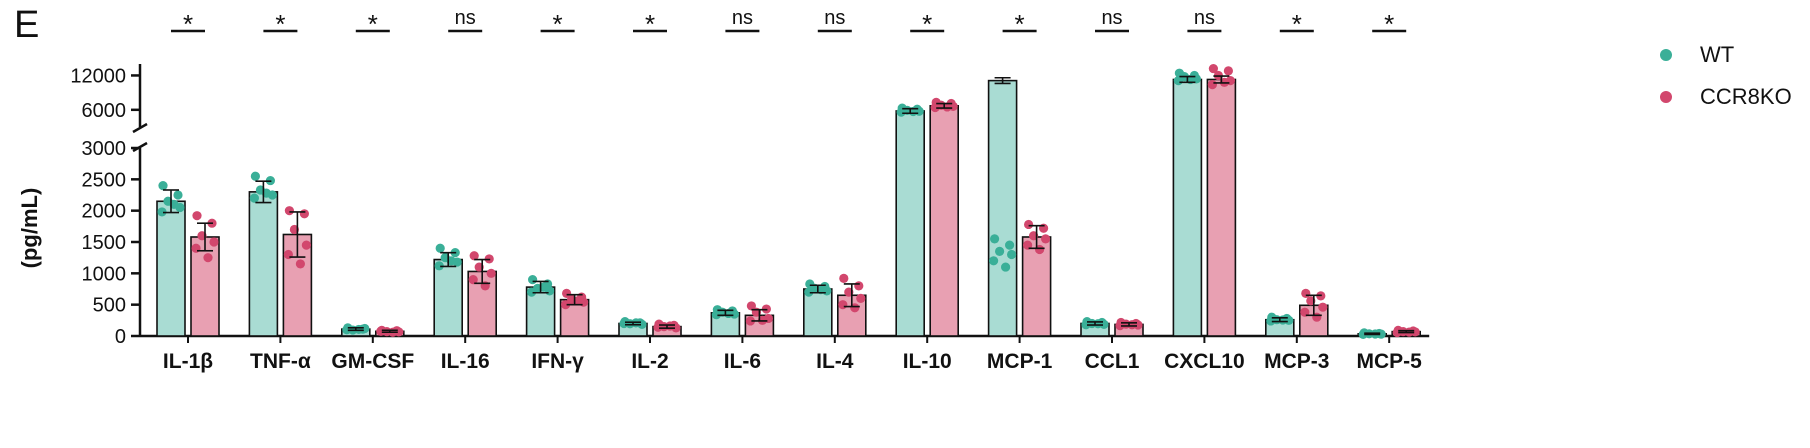 Image resolution: width=1810 pixels, height=448 pixels. What do you see at coordinates (280, 361) in the screenshot?
I see `x-tick-label: TNF-α` at bounding box center [280, 361].